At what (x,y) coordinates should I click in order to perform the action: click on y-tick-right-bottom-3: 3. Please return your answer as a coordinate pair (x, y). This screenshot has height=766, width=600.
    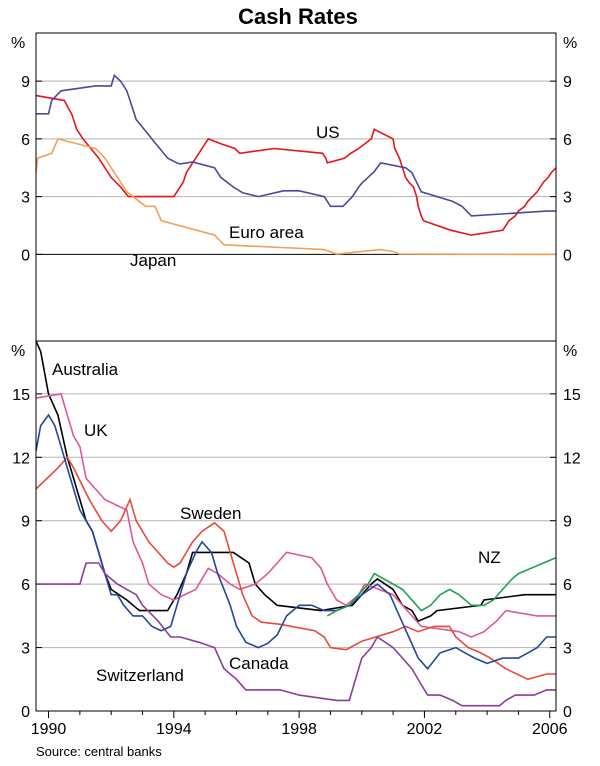
    Looking at the image, I should click on (567, 649).